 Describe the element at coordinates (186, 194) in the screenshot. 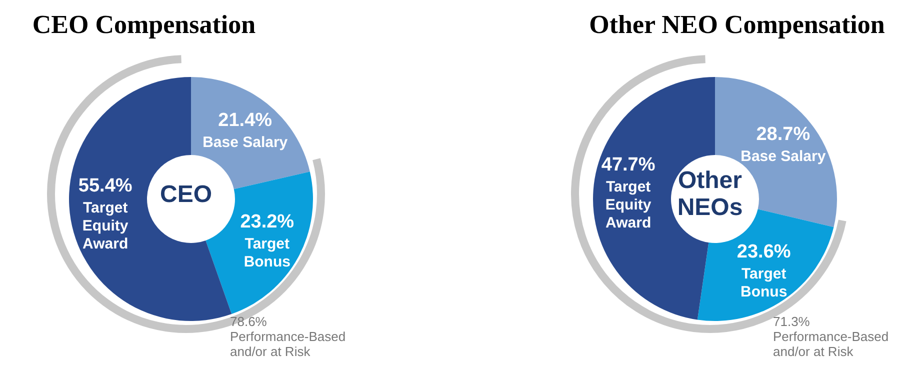

I see `text: CEO` at that location.